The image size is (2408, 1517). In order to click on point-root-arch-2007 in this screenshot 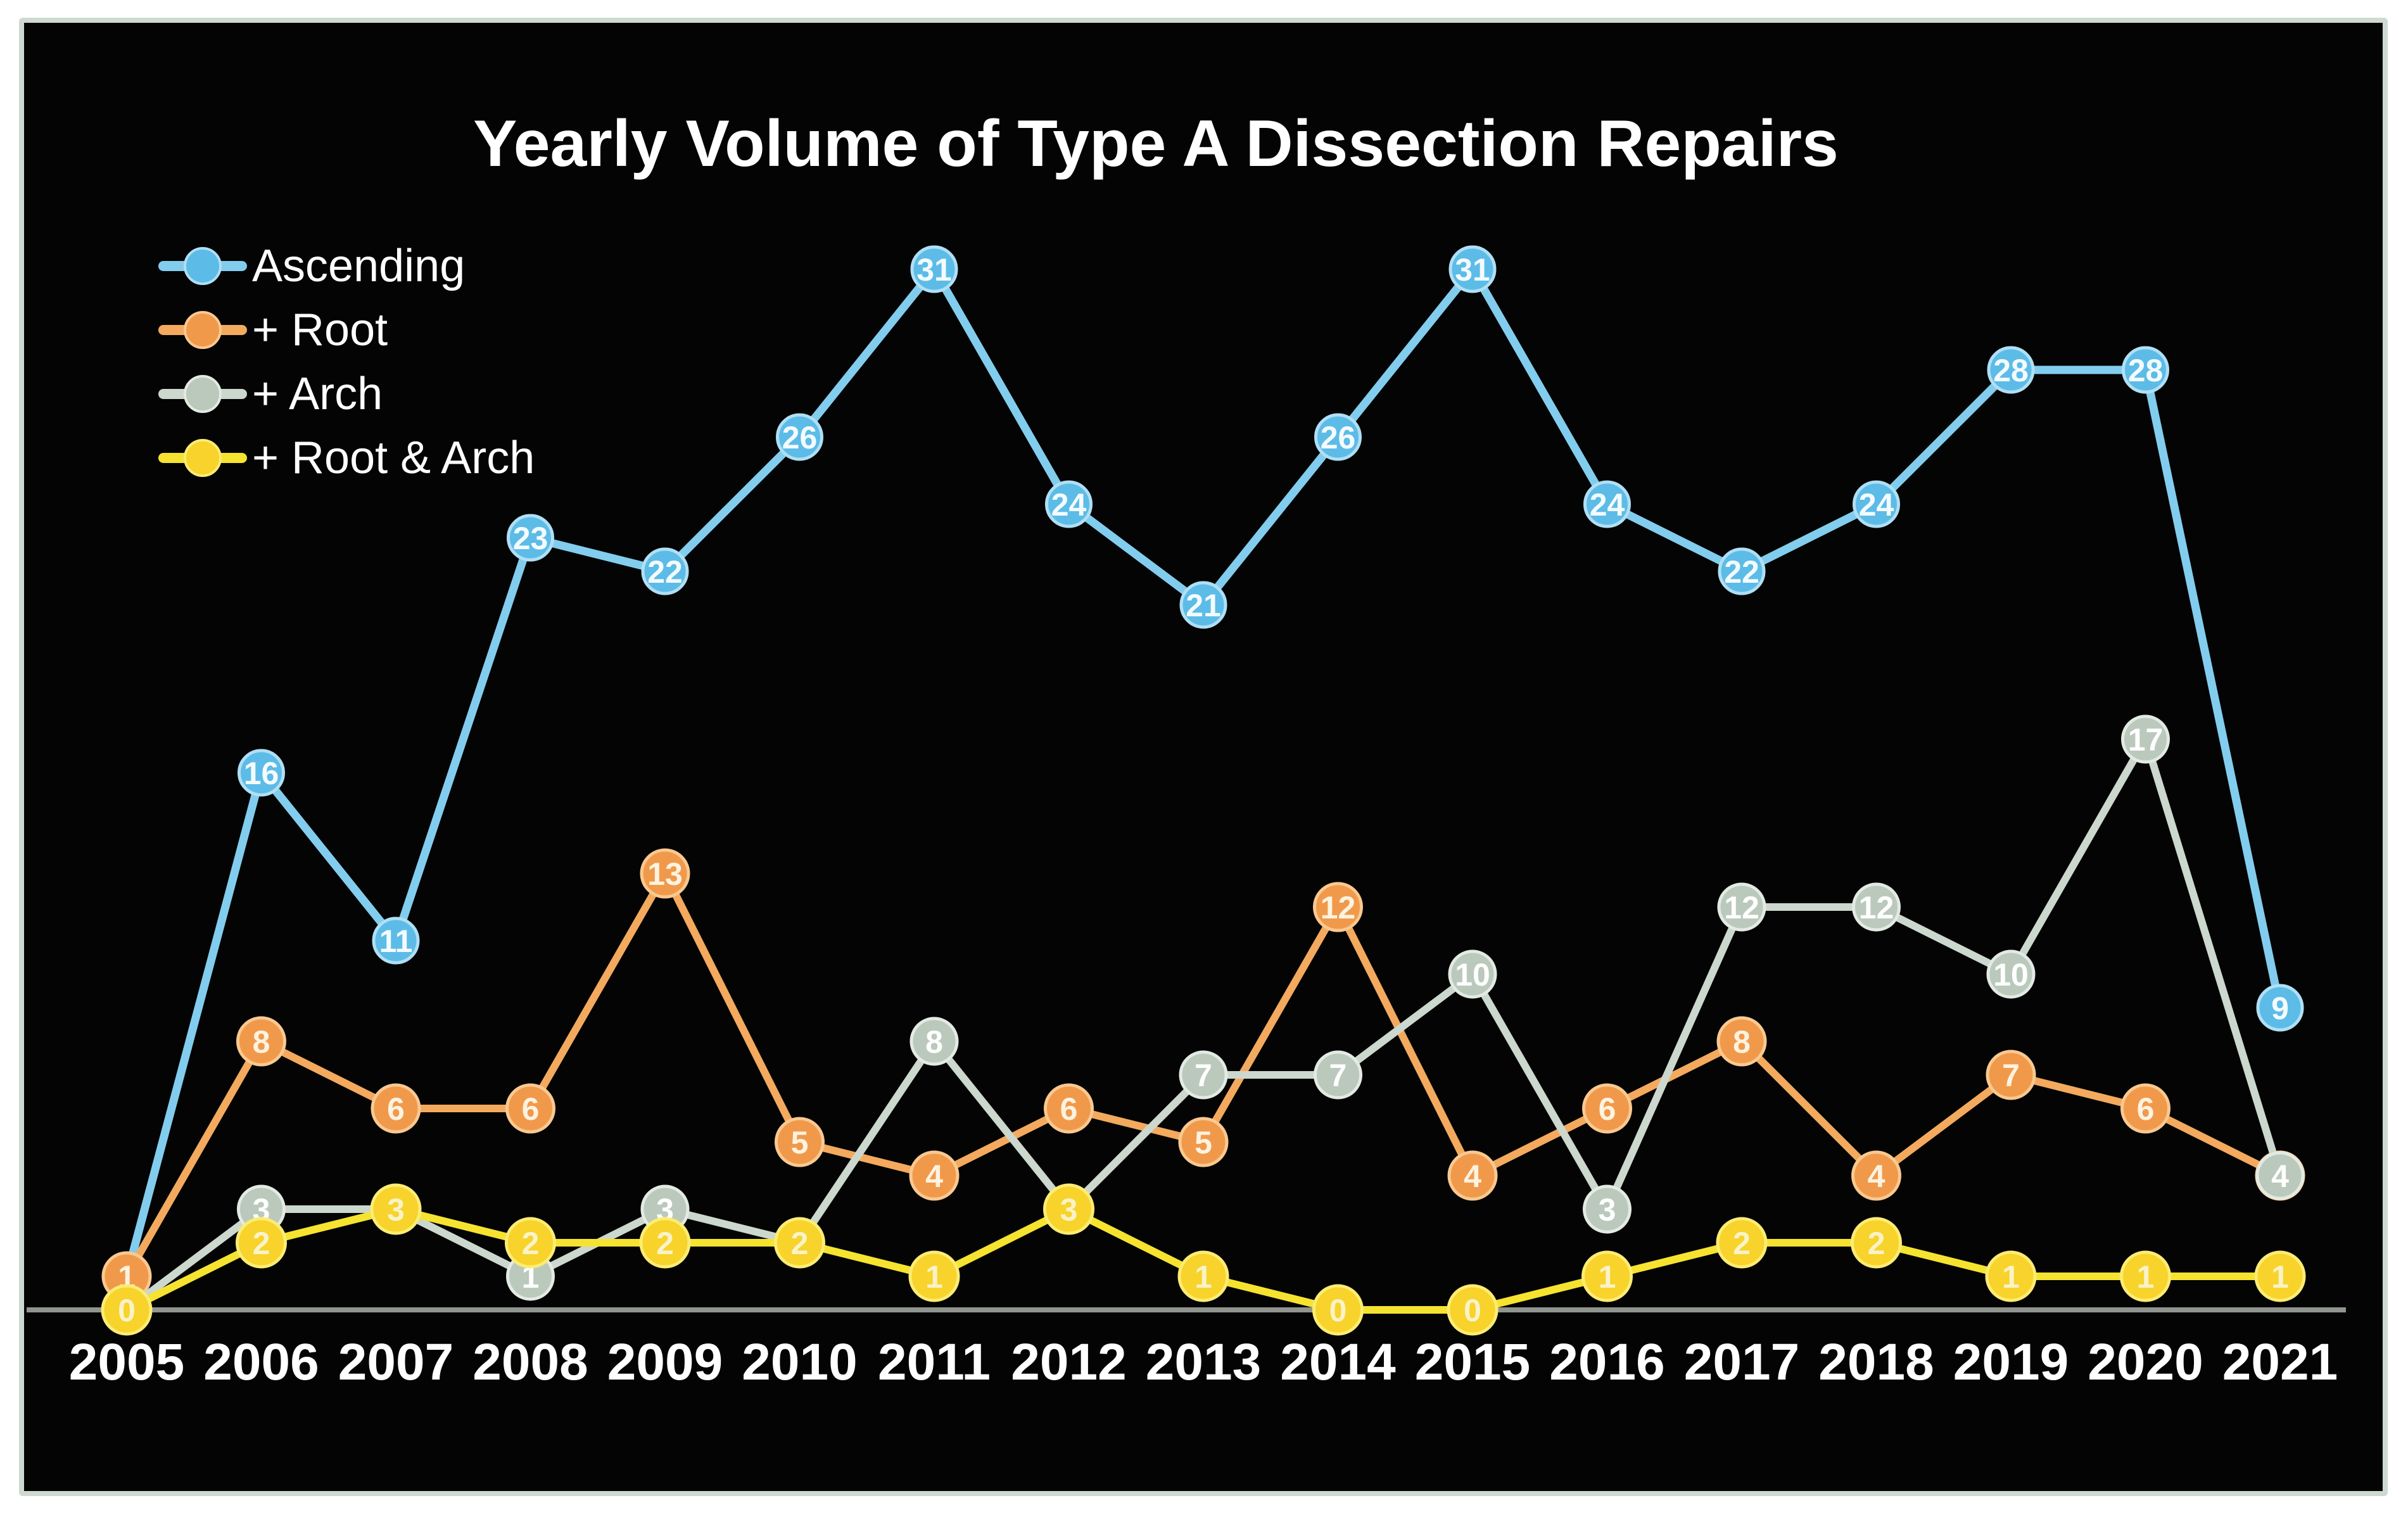, I will do `click(396, 1209)`.